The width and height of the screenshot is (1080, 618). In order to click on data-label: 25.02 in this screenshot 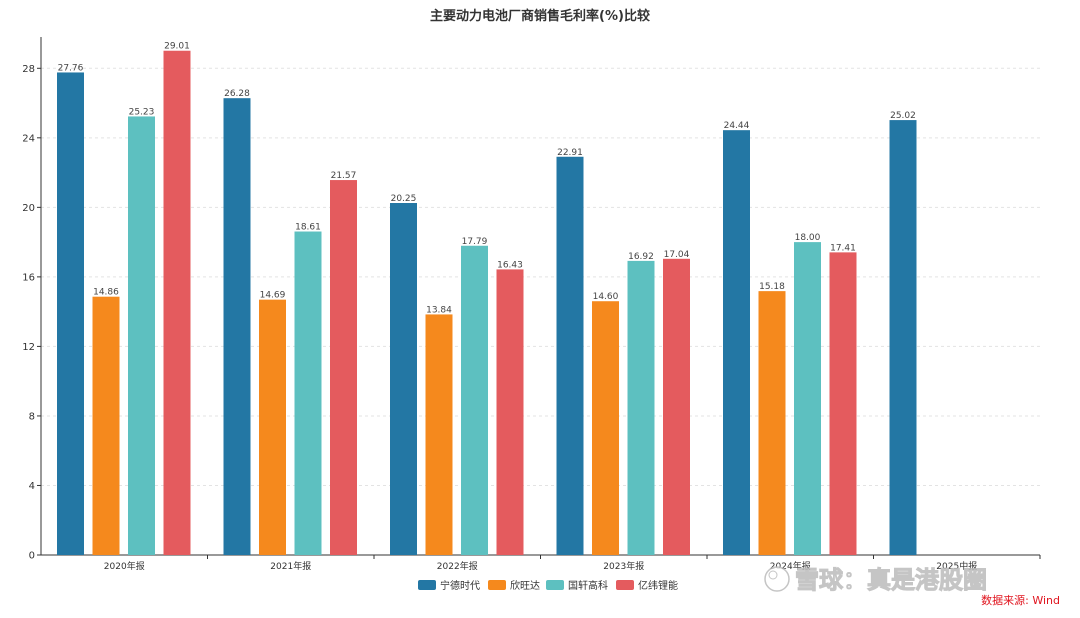, I will do `click(903, 116)`.